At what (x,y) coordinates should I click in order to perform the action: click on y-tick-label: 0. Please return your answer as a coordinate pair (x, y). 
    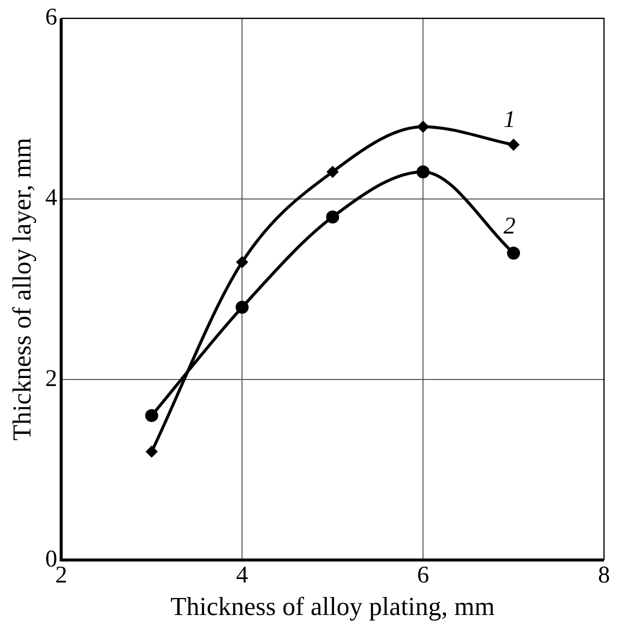
    Looking at the image, I should click on (51, 559).